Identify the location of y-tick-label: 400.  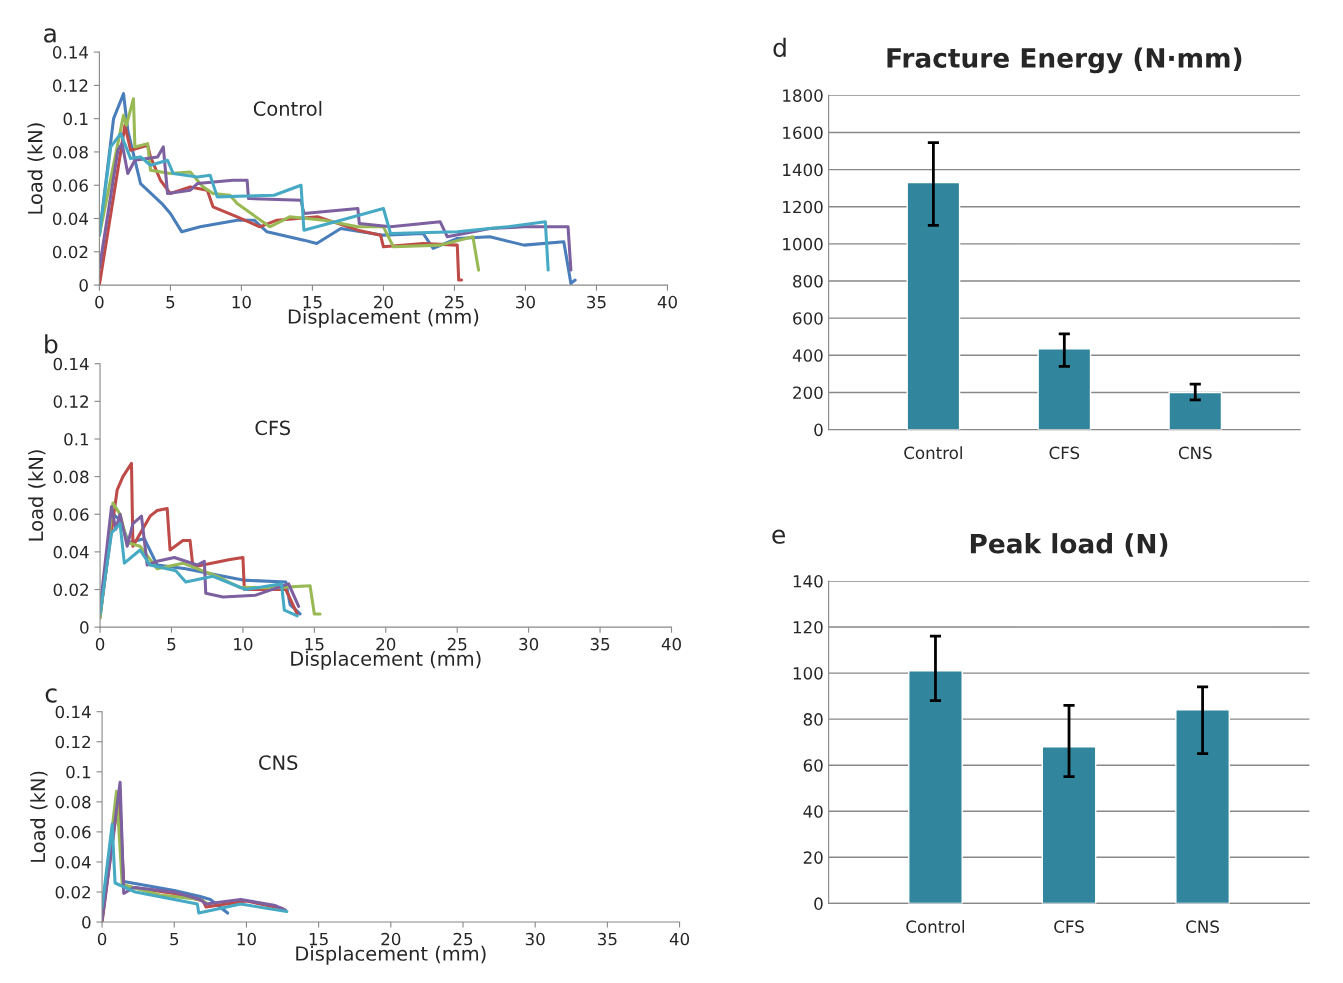
(807, 355).